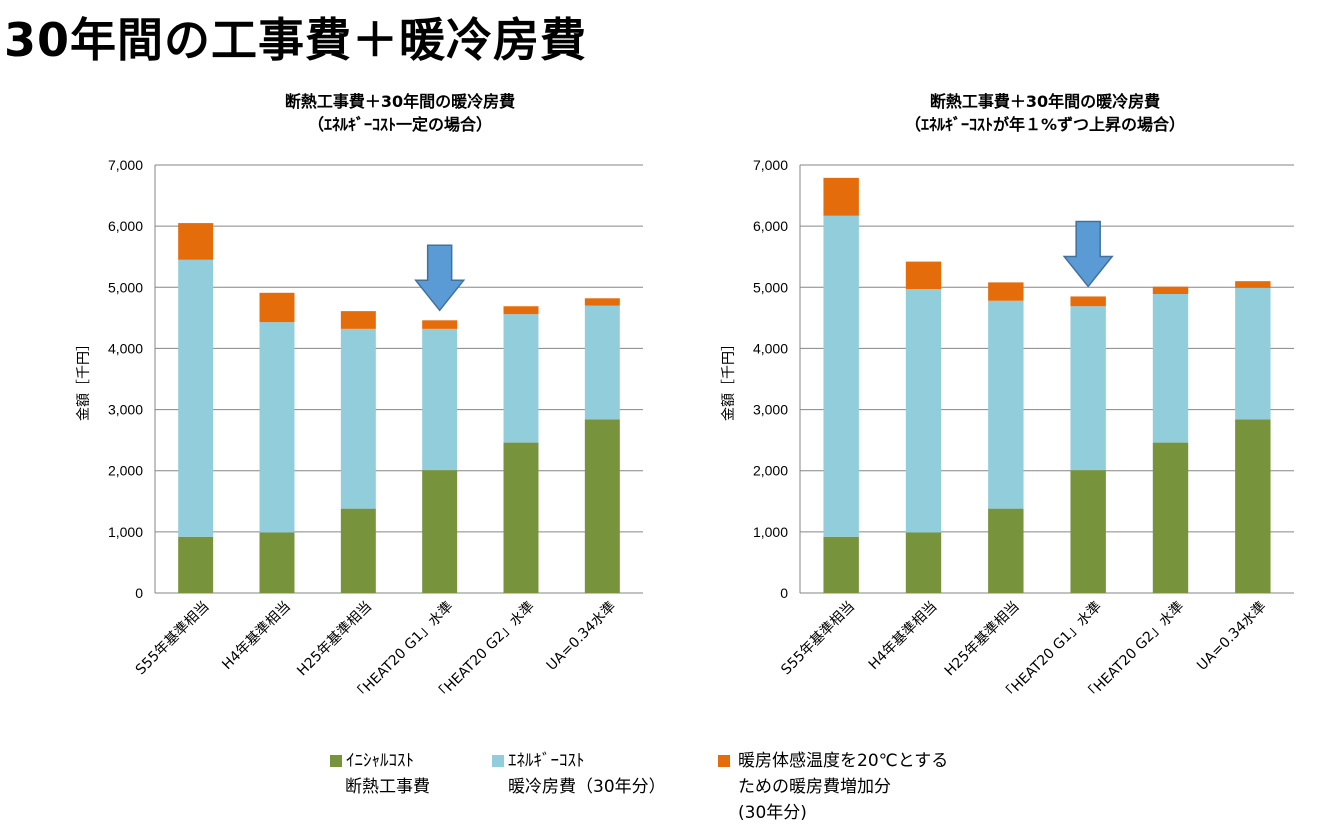 The image size is (1320, 836). I want to click on left-highlight-arrow-icon, so click(440, 278).